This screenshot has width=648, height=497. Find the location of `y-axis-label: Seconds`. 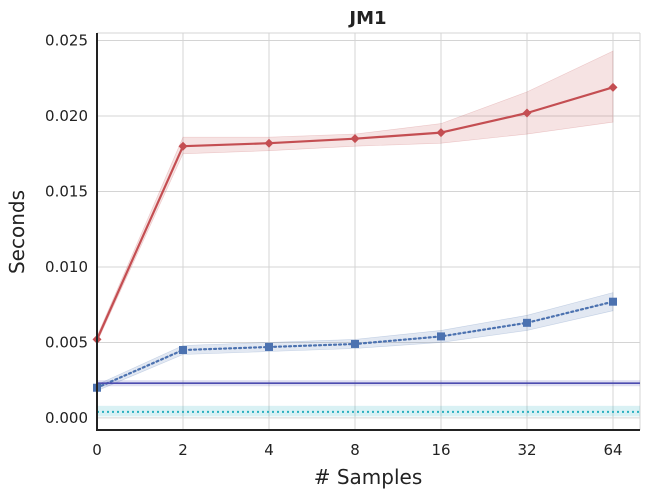

y-axis-label: Seconds is located at coordinates (17, 232).